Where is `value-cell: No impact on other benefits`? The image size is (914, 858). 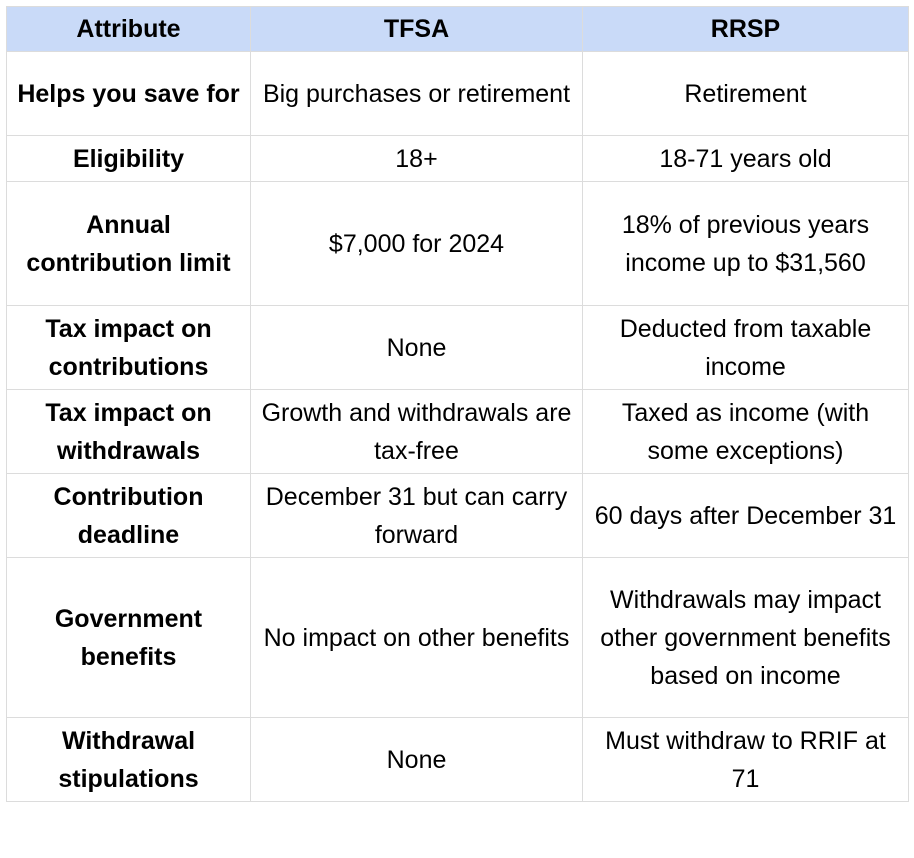 value-cell: No impact on other benefits is located at coordinates (416, 637).